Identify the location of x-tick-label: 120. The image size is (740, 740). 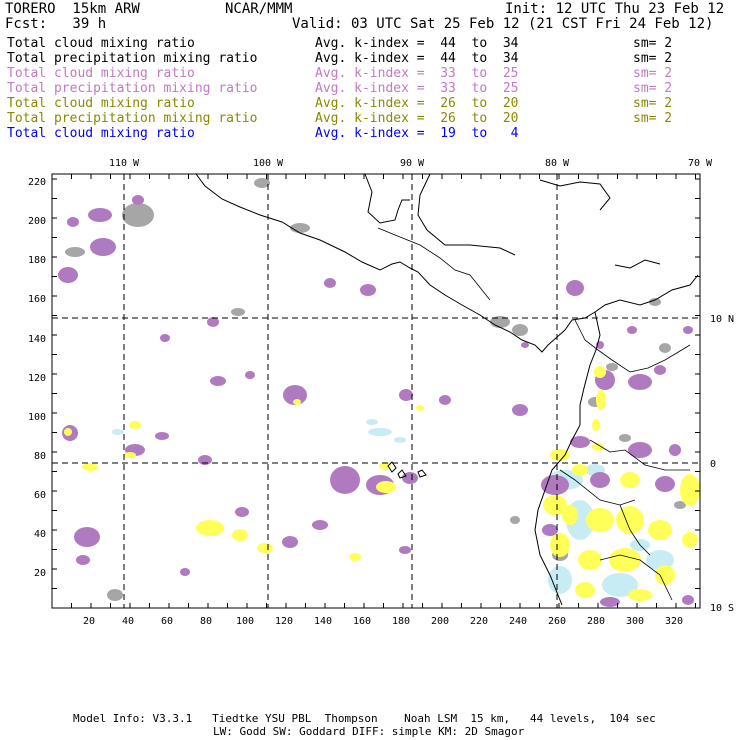
(284, 621).